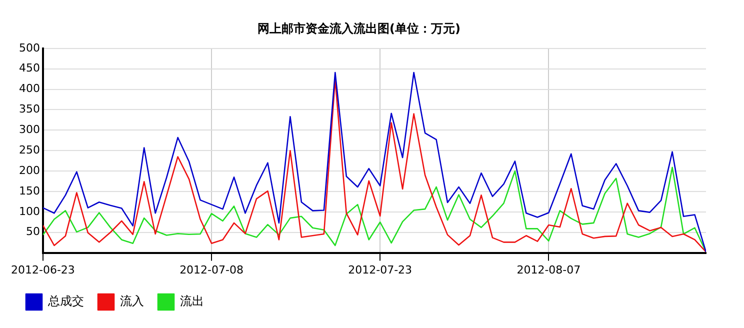 The width and height of the screenshot is (744, 328). Describe the element at coordinates (380, 269) in the screenshot. I see `x-tick-label: 2012-07-23` at that location.